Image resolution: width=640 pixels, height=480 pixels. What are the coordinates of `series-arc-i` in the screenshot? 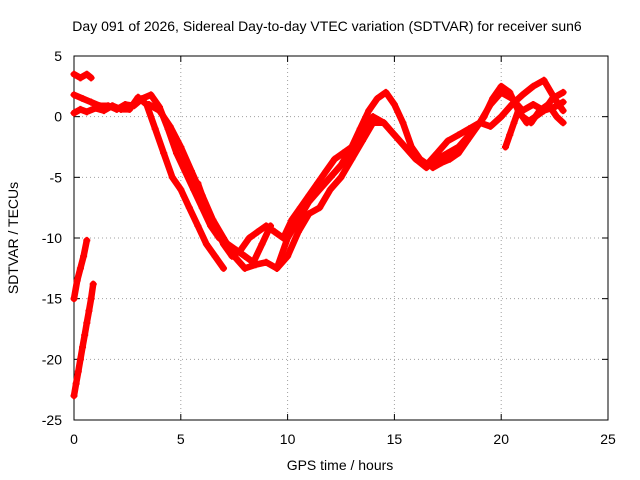 It's located at (82, 76).